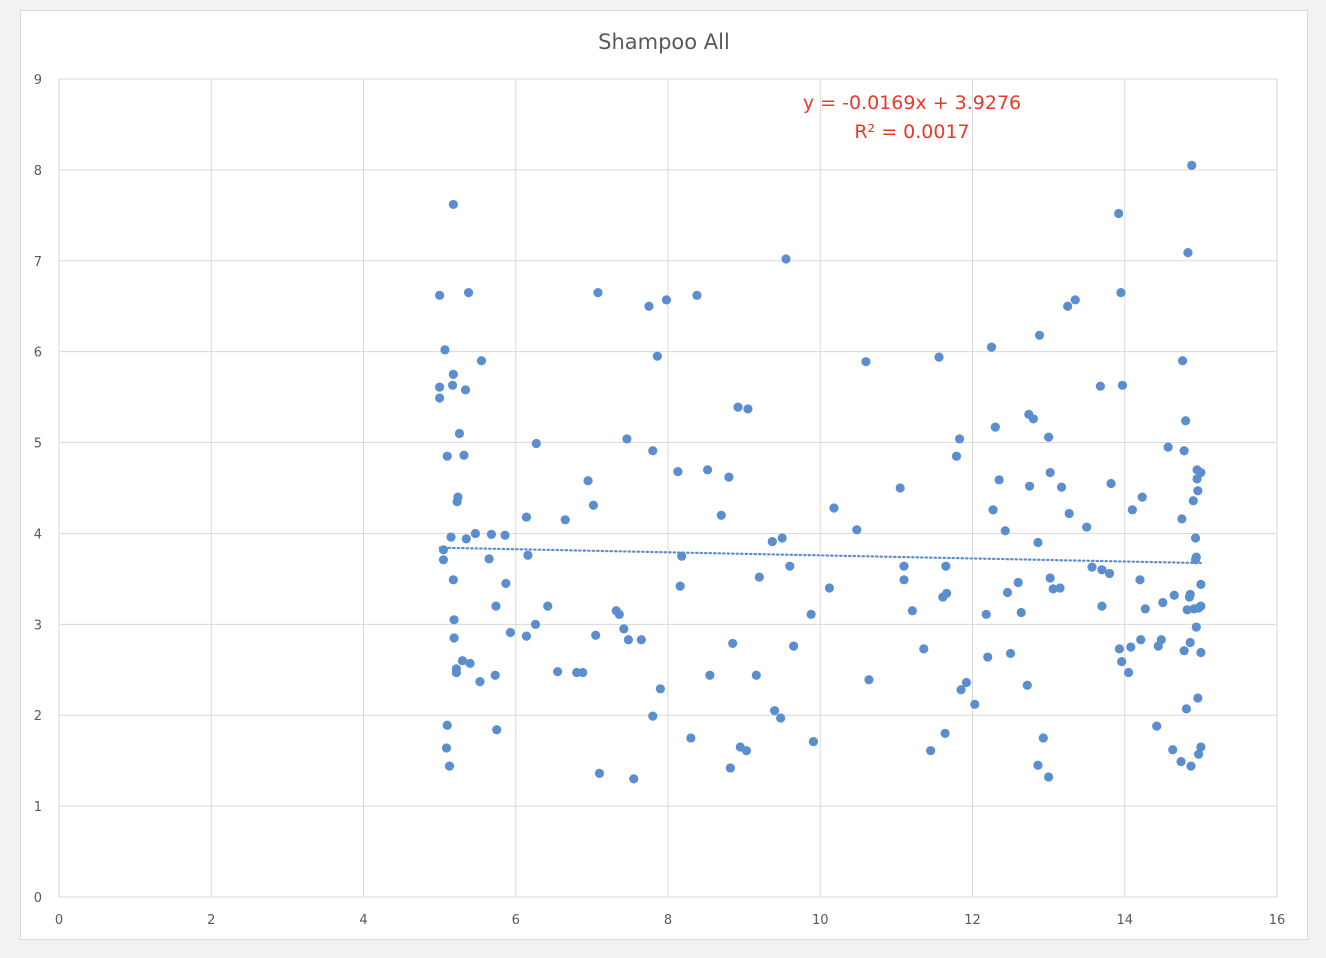 This screenshot has height=958, width=1326. Describe the element at coordinates (668, 920) in the screenshot. I see `x-tick-label: 8` at that location.